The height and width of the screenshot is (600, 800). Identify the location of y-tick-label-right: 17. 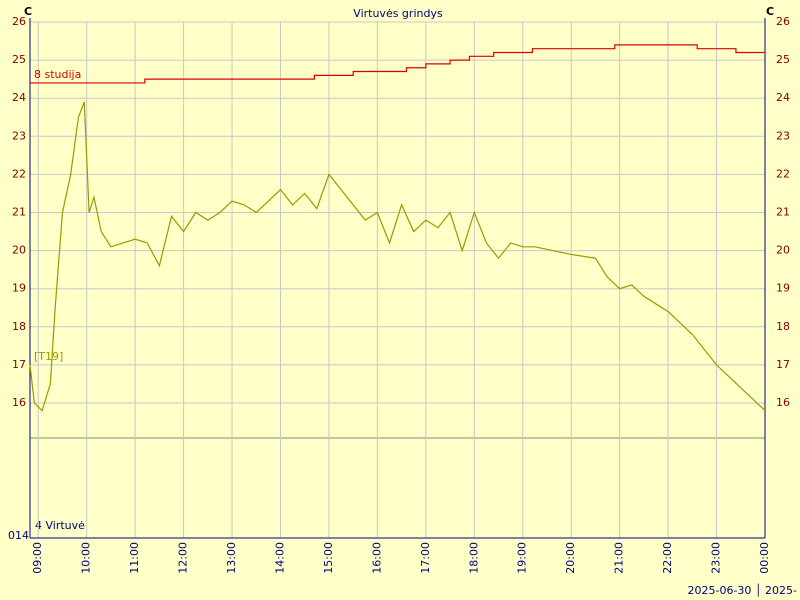
(783, 364).